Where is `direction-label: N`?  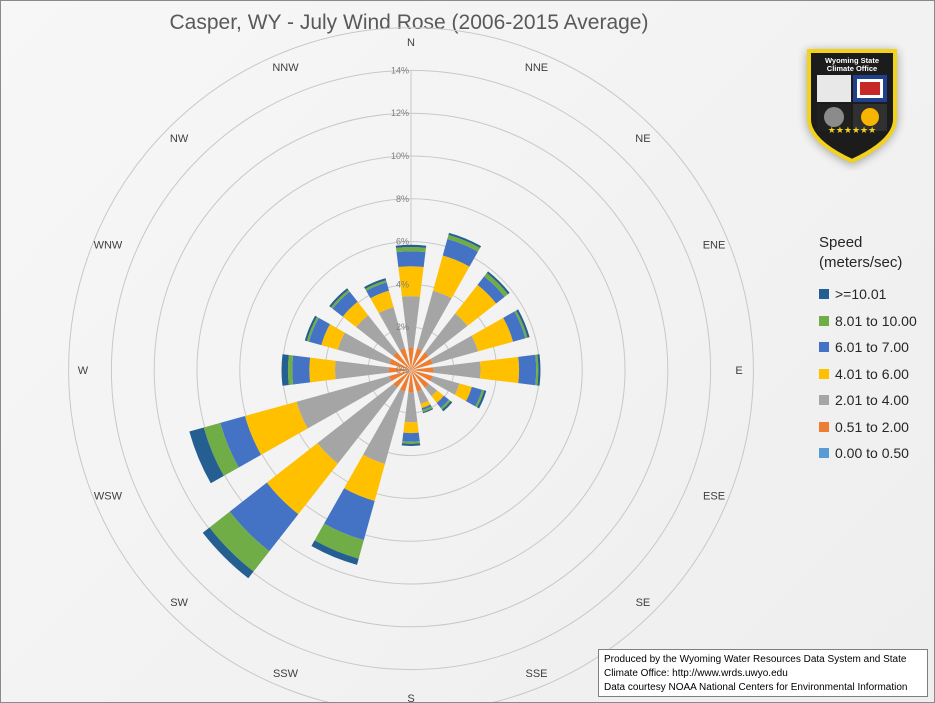
direction-label: N is located at coordinates (411, 43).